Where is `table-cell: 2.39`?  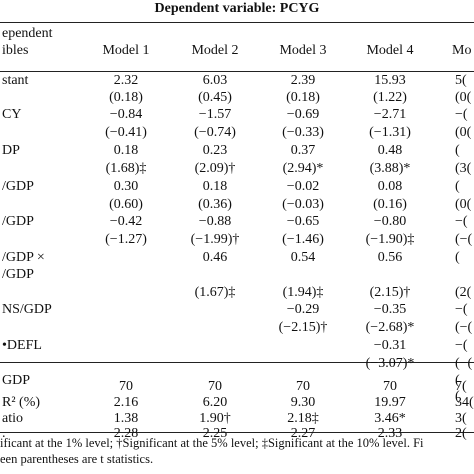 table-cell: 2.39 is located at coordinates (303, 80).